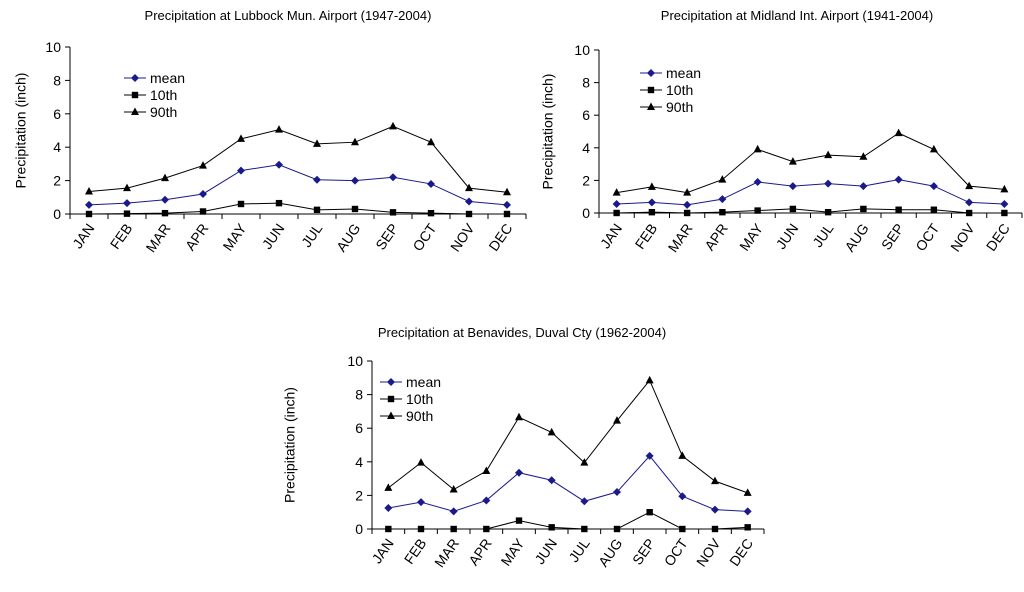  Describe the element at coordinates (359, 462) in the screenshot. I see `y-tick-label: 4` at that location.